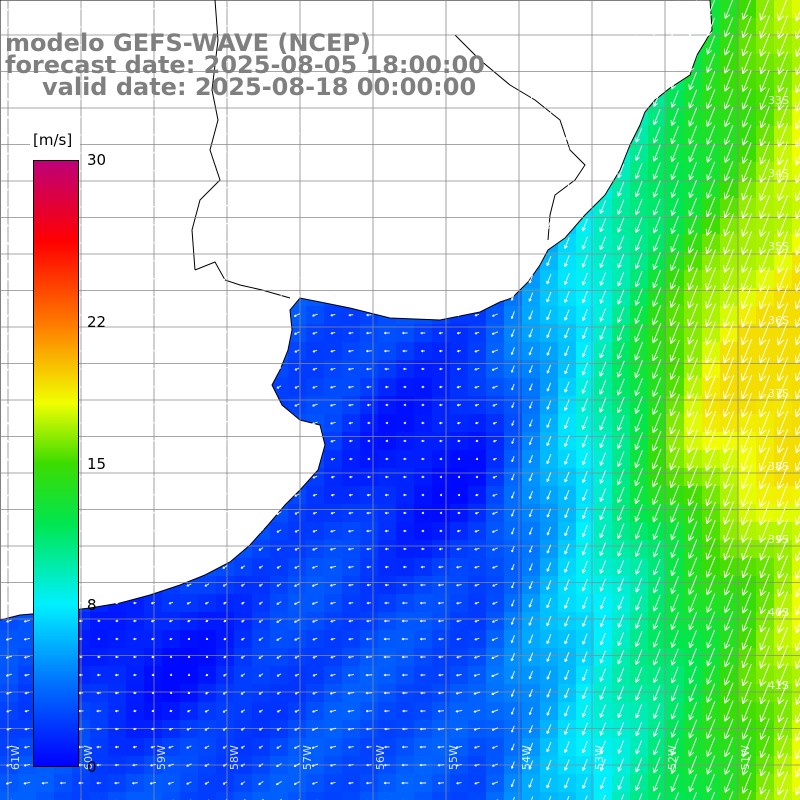  Describe the element at coordinates (88, 757) in the screenshot. I see `longitude-label: 60W` at that location.